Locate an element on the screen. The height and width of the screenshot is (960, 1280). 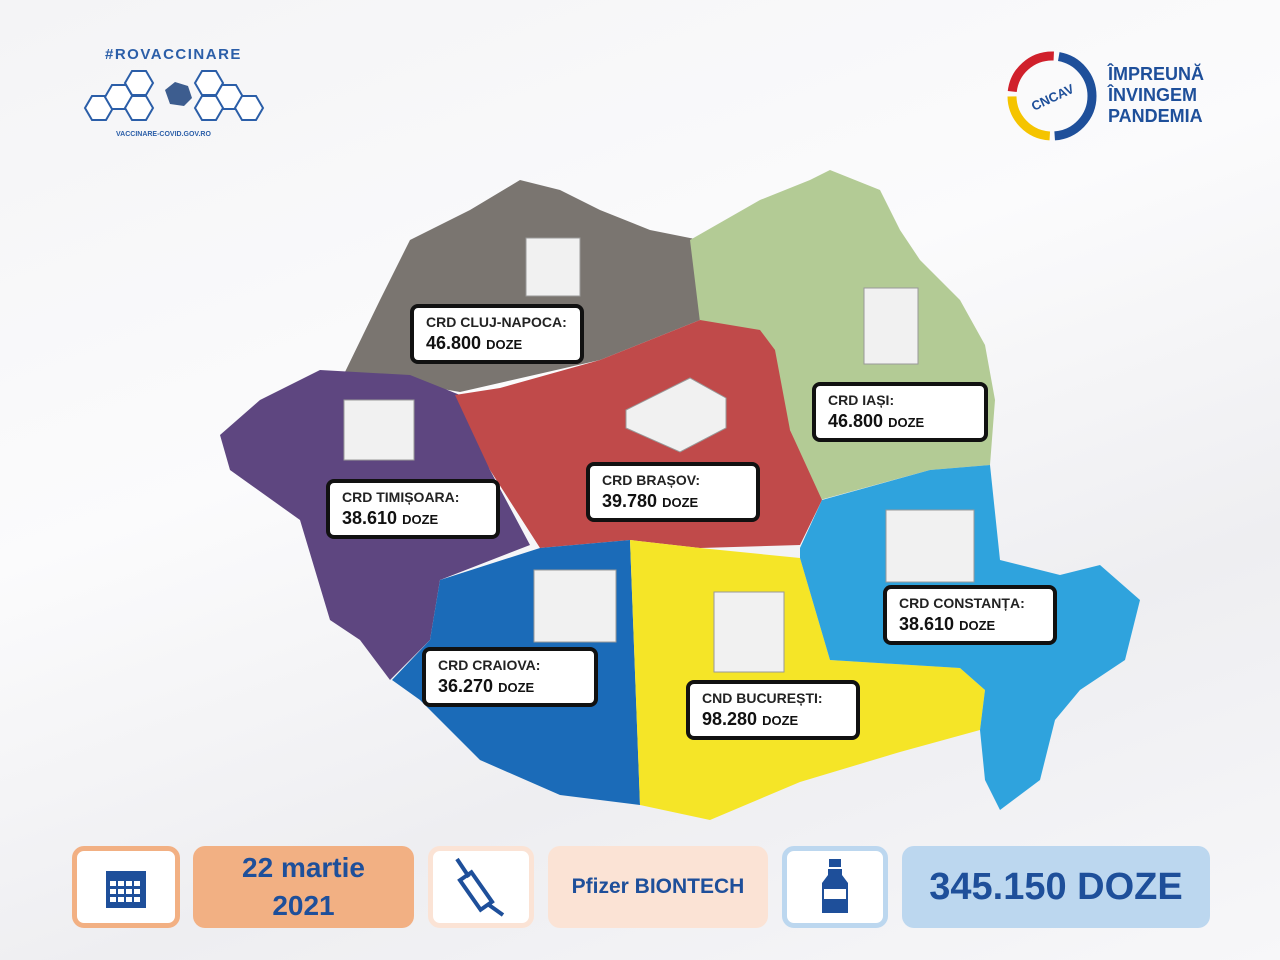
vial-box is located at coordinates (835, 887).